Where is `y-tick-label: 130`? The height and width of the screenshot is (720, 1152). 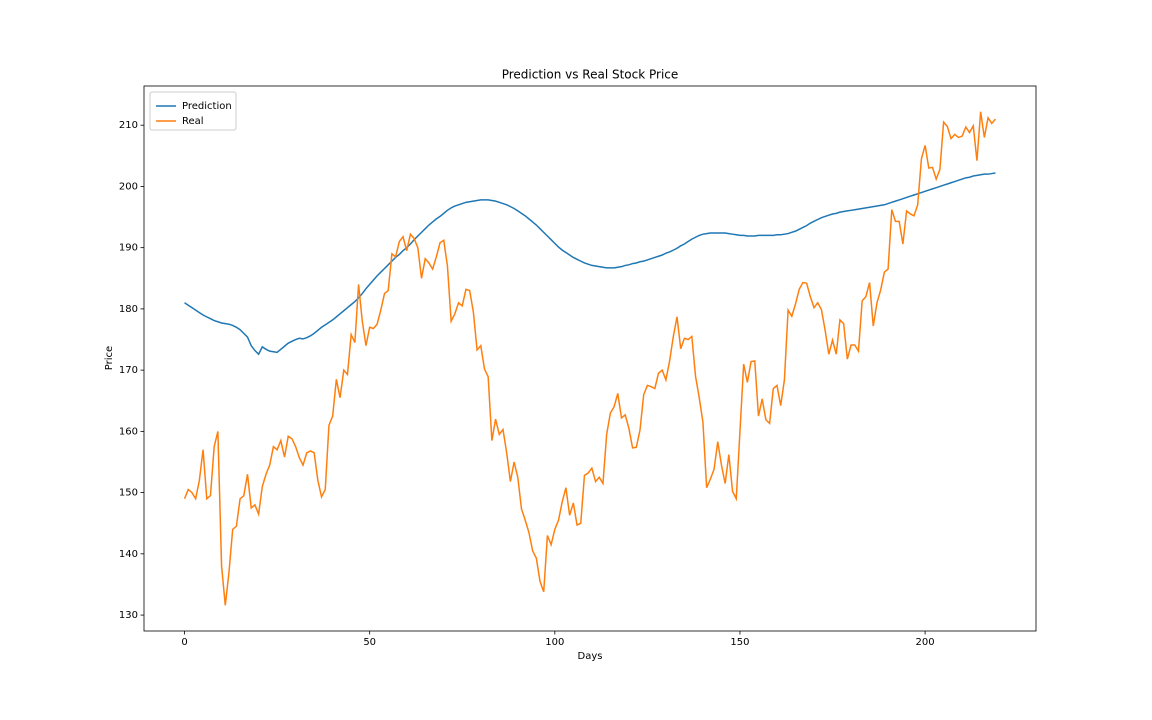
y-tick-label: 130 is located at coordinates (128, 615).